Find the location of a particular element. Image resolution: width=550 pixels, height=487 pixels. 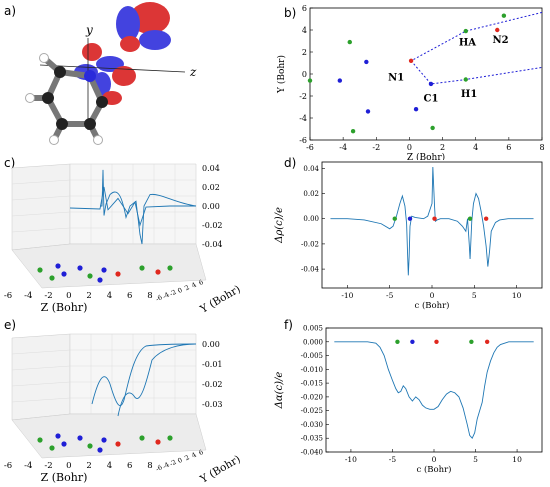

y-tick-label: -2 is located at coordinates (303, 96).